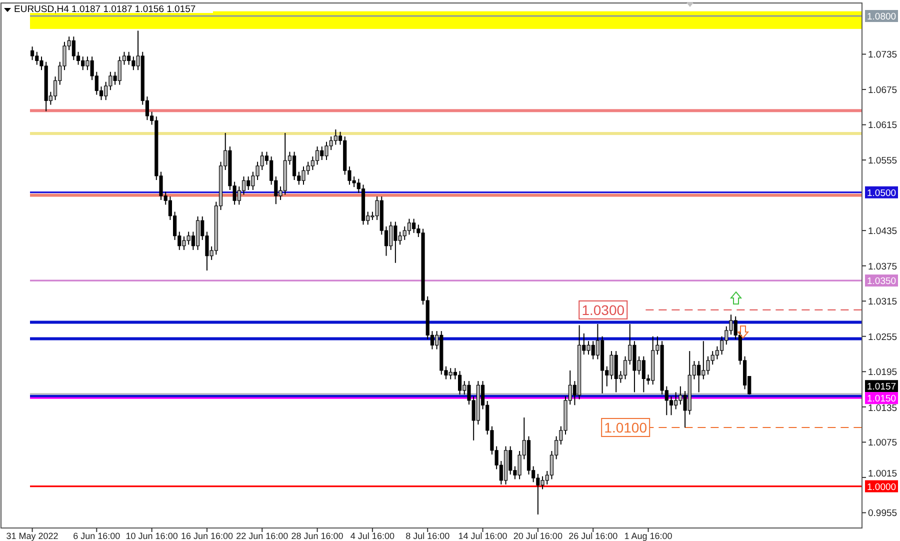 The height and width of the screenshot is (541, 900). I want to click on y-tick-label: 1.0375, so click(883, 266).